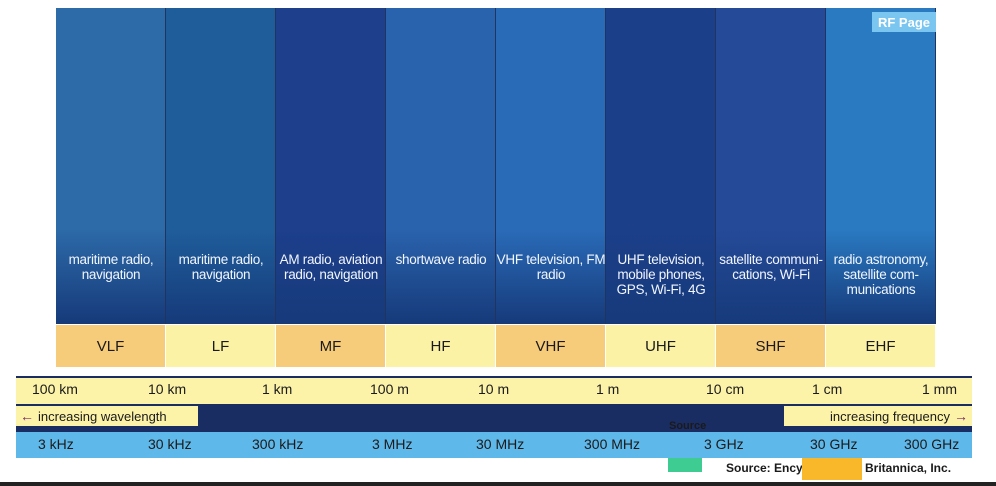 This screenshot has height=486, width=996. What do you see at coordinates (608, 389) in the screenshot?
I see `wavelength-tick: 1 m` at bounding box center [608, 389].